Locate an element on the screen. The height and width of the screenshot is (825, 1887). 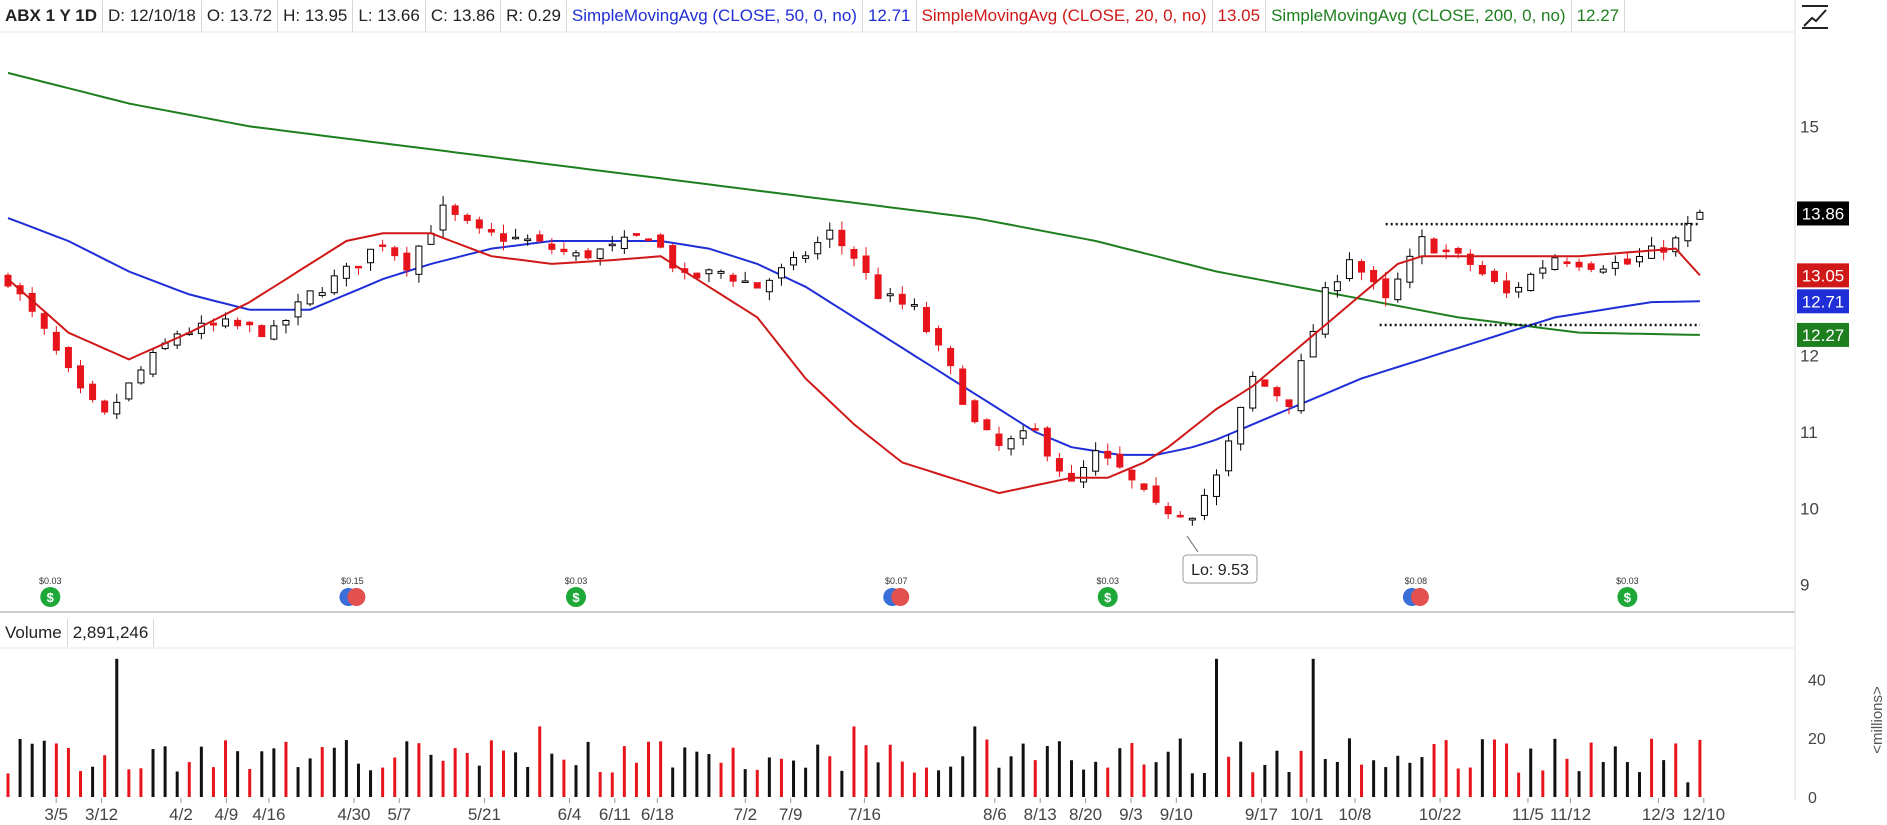
date-tick-label: 5/21 is located at coordinates (484, 814).